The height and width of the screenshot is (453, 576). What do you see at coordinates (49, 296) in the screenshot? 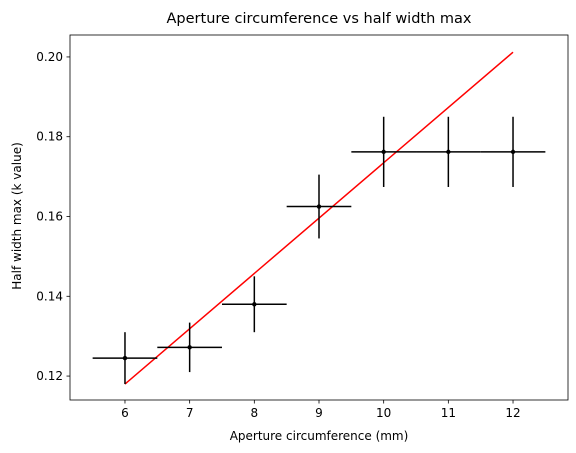
I see `y-tick-label: 0.14` at bounding box center [49, 296].